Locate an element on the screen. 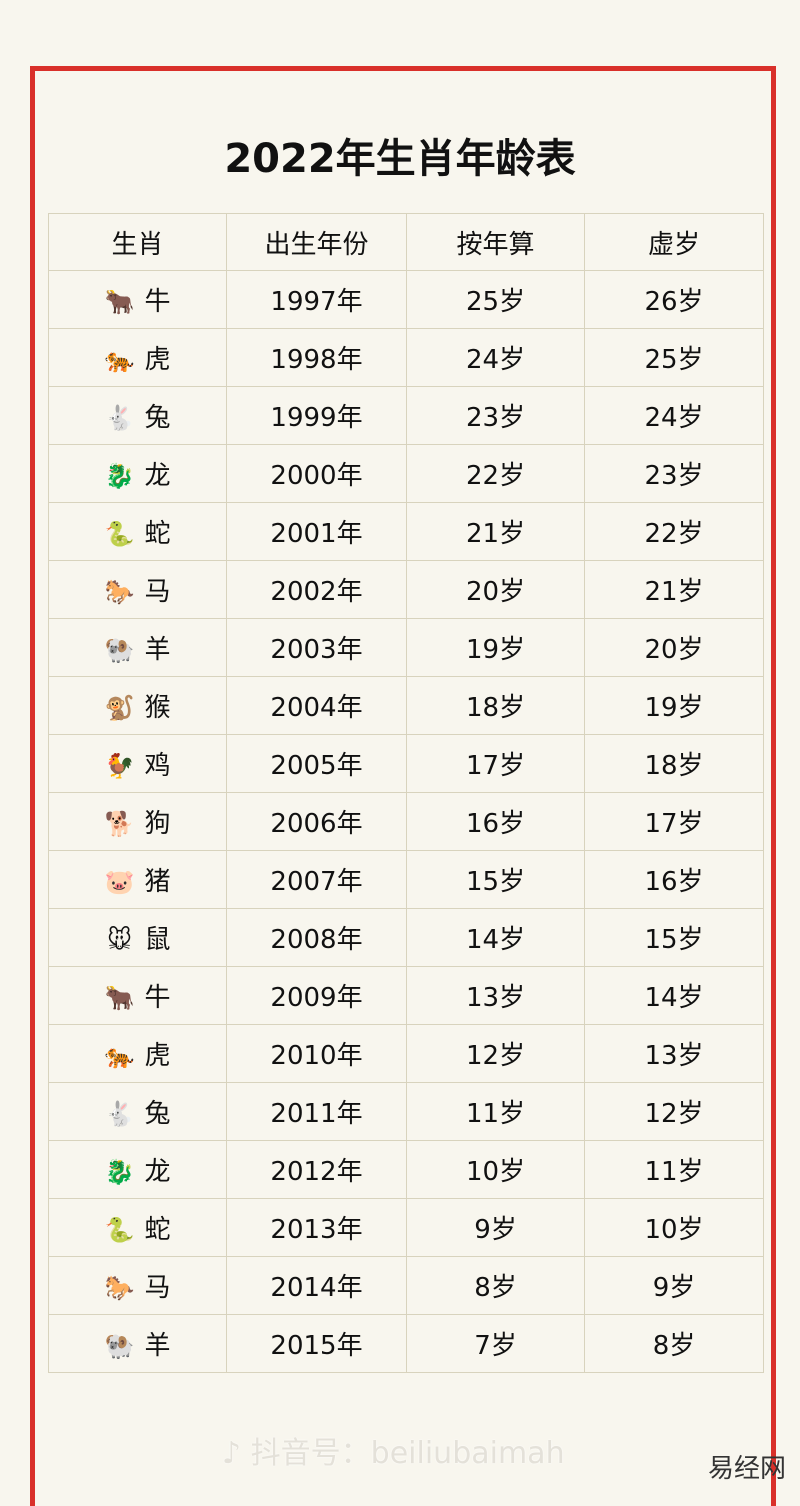  birth-year-cell: 2013年 is located at coordinates (316, 1227).